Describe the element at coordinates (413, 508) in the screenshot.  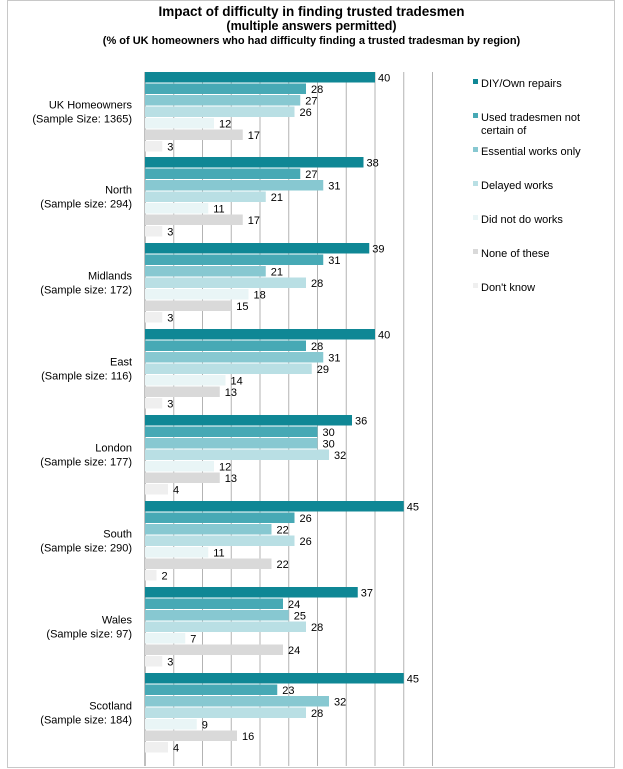
I see `data-label: 45` at that location.